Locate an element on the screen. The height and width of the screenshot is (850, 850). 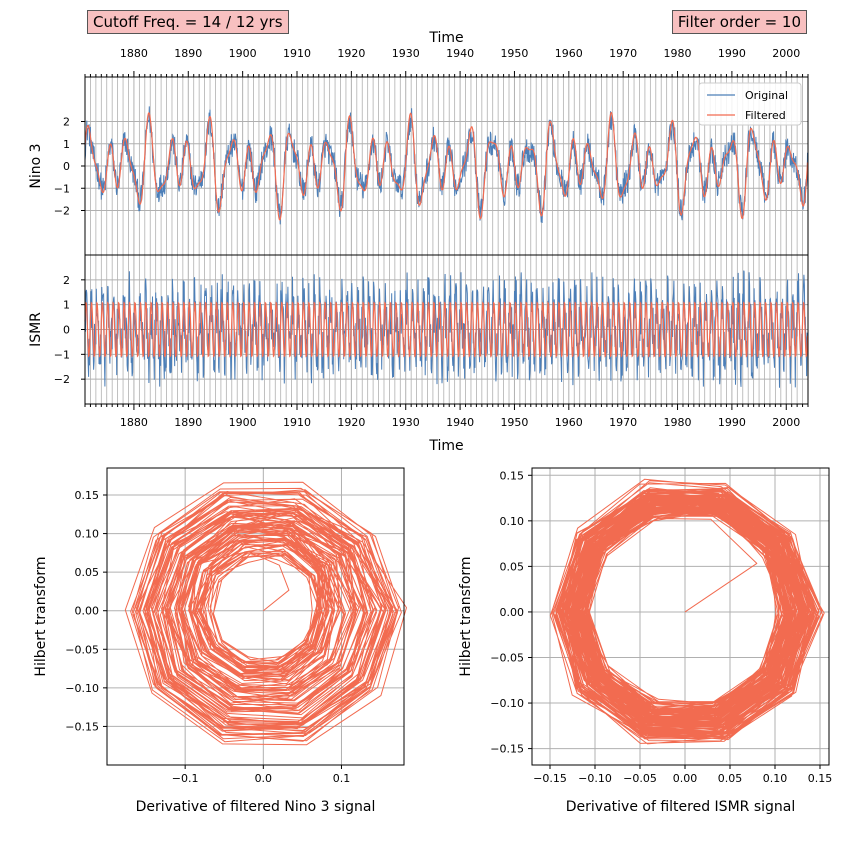
legend-label: Filtered is located at coordinates (765, 115).